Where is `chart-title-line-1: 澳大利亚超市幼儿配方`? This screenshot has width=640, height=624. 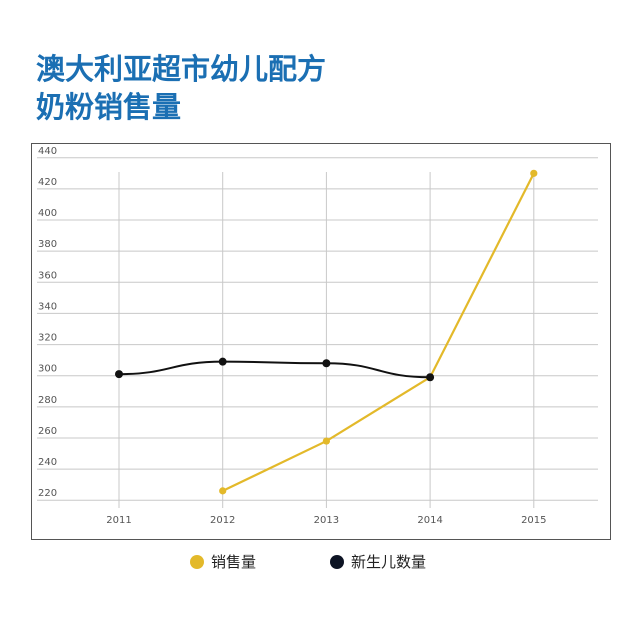 chart-title-line-1: 澳大利亚超市幼儿配方 is located at coordinates (181, 69).